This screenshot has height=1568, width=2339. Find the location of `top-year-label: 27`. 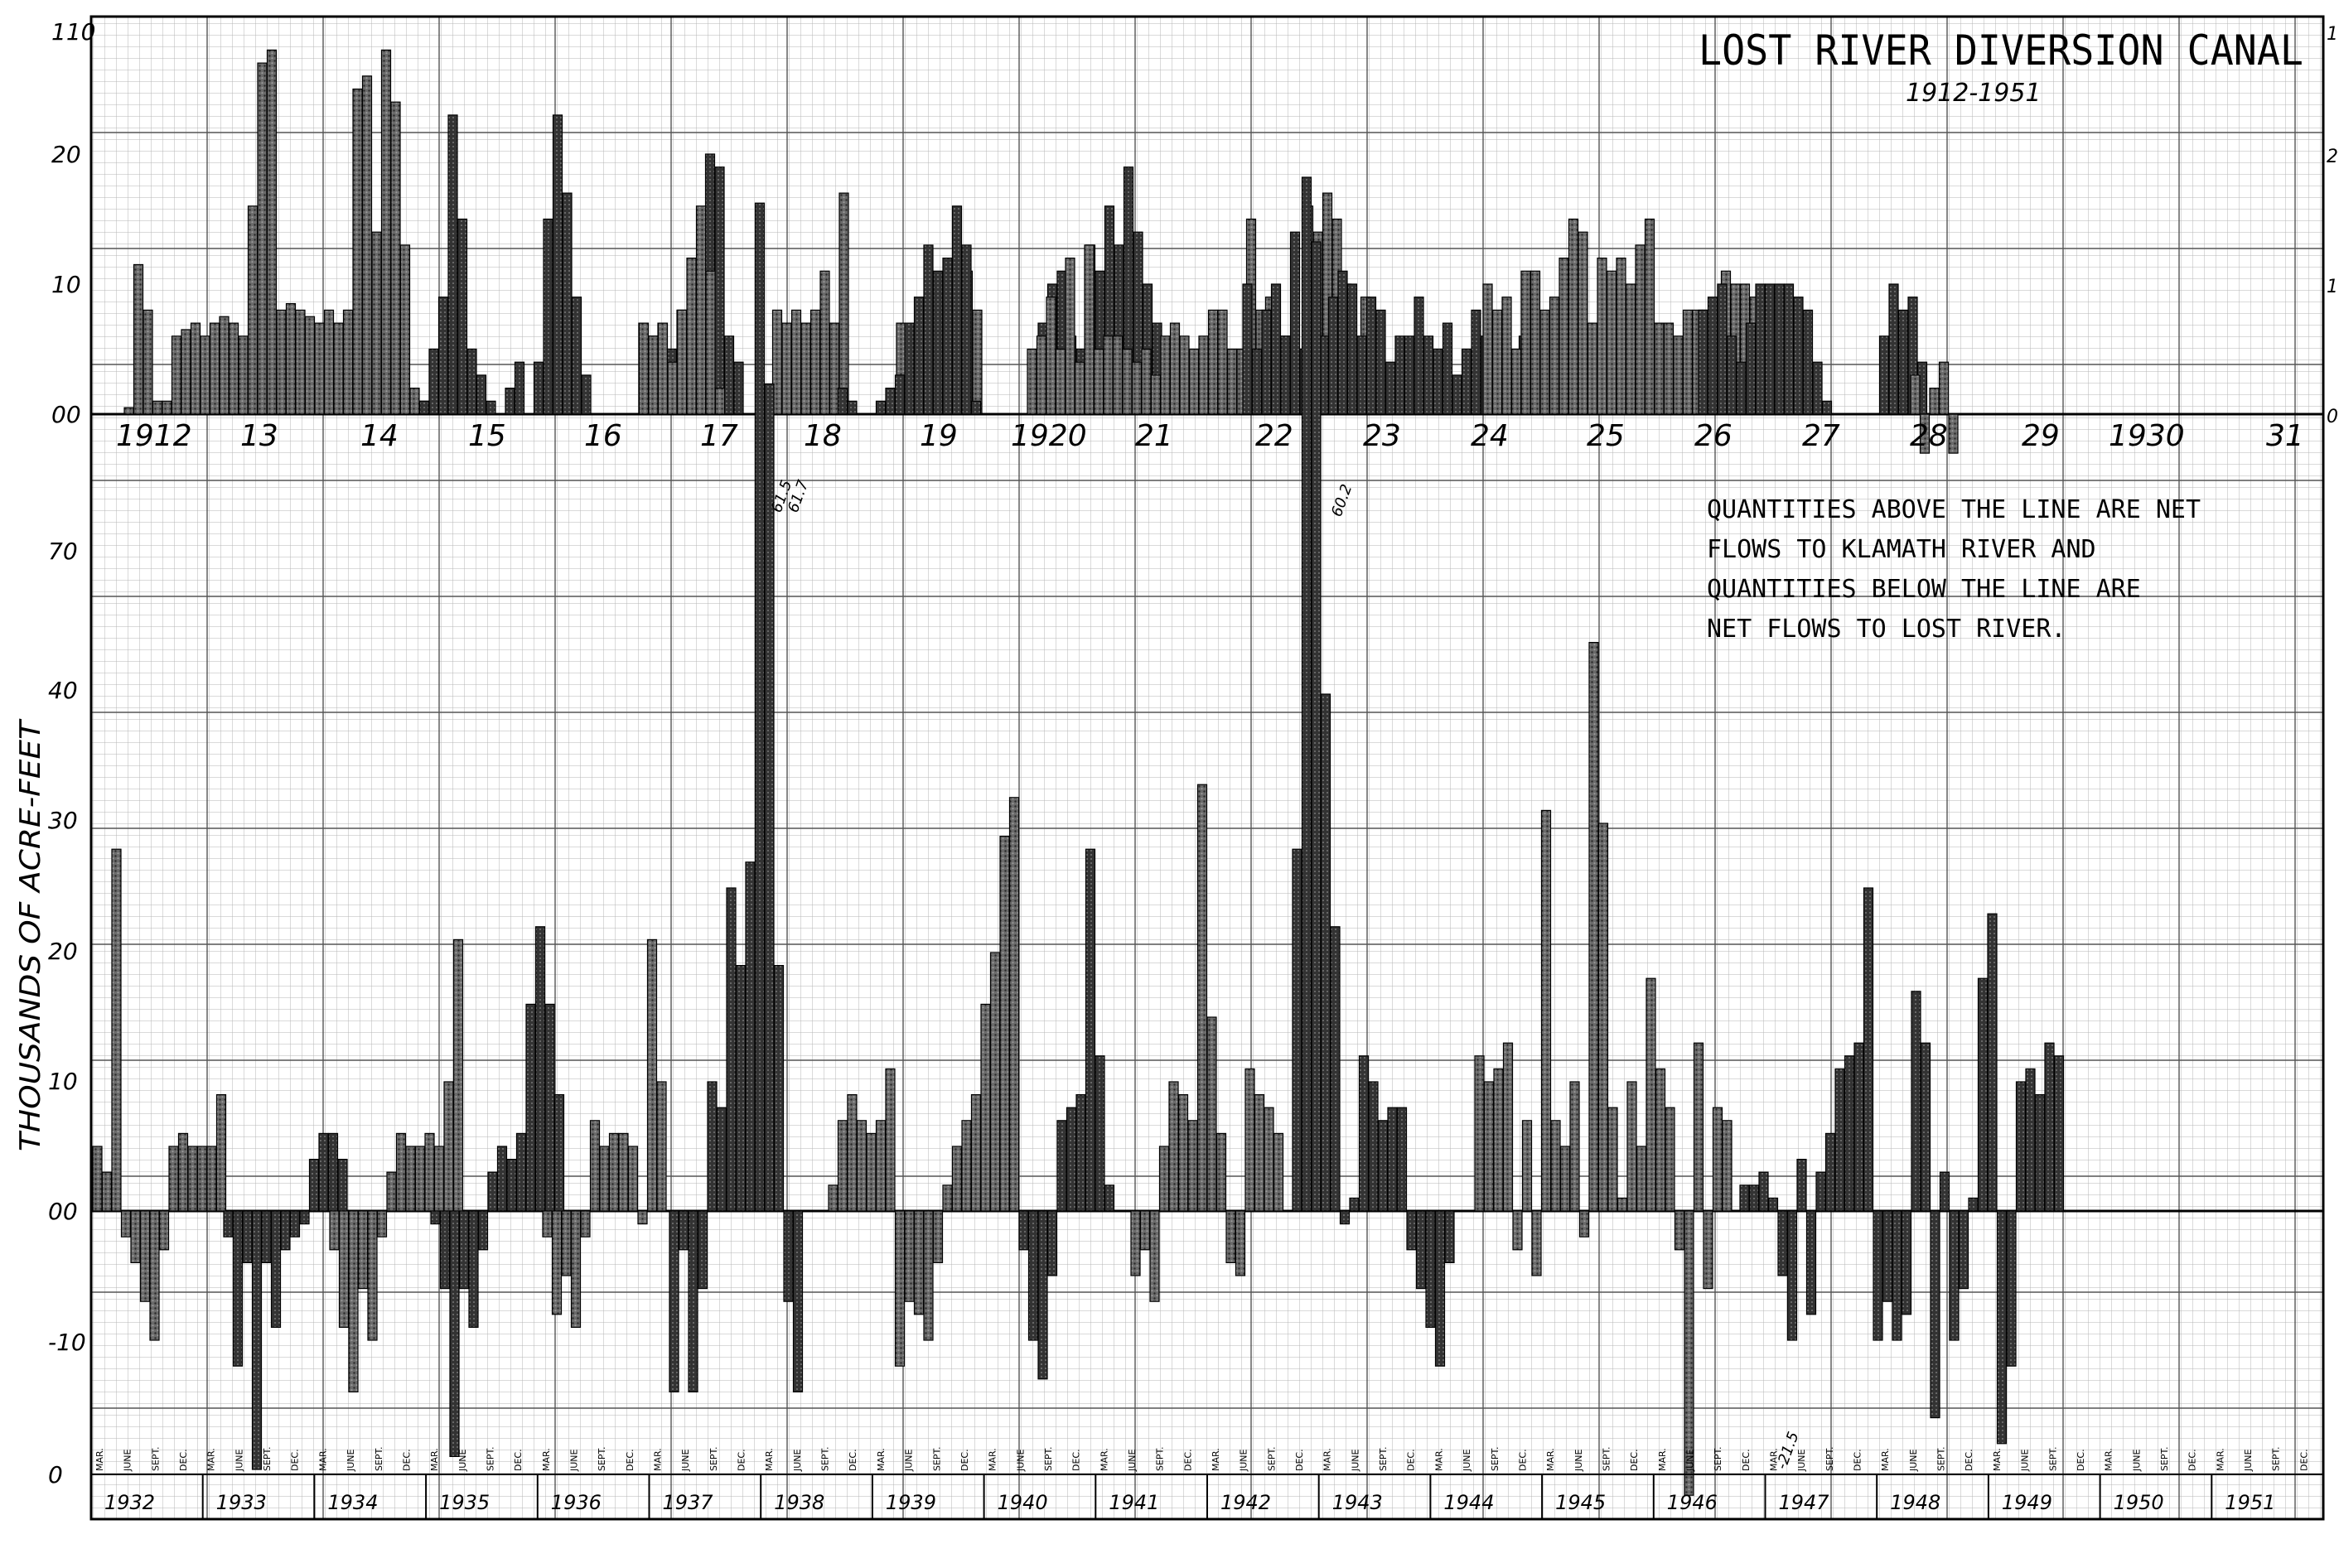

top-year-label: 27 is located at coordinates (1821, 436).